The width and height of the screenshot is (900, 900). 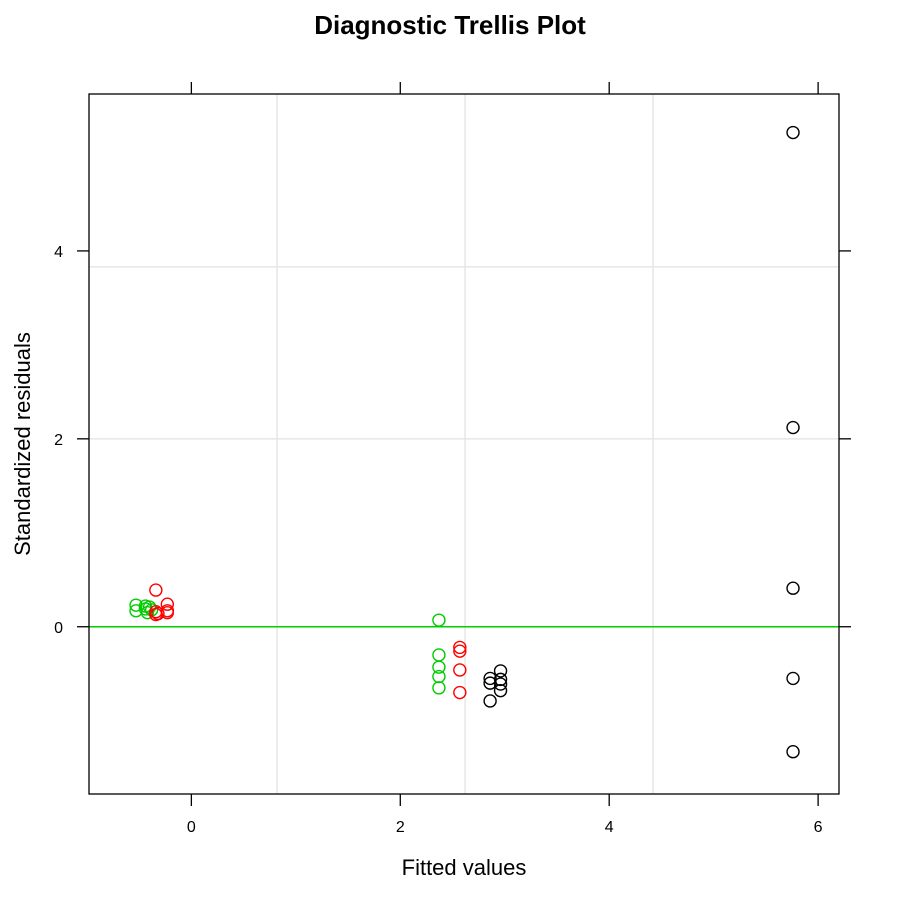 What do you see at coordinates (400, 827) in the screenshot?
I see `x-tick-label: 2` at bounding box center [400, 827].